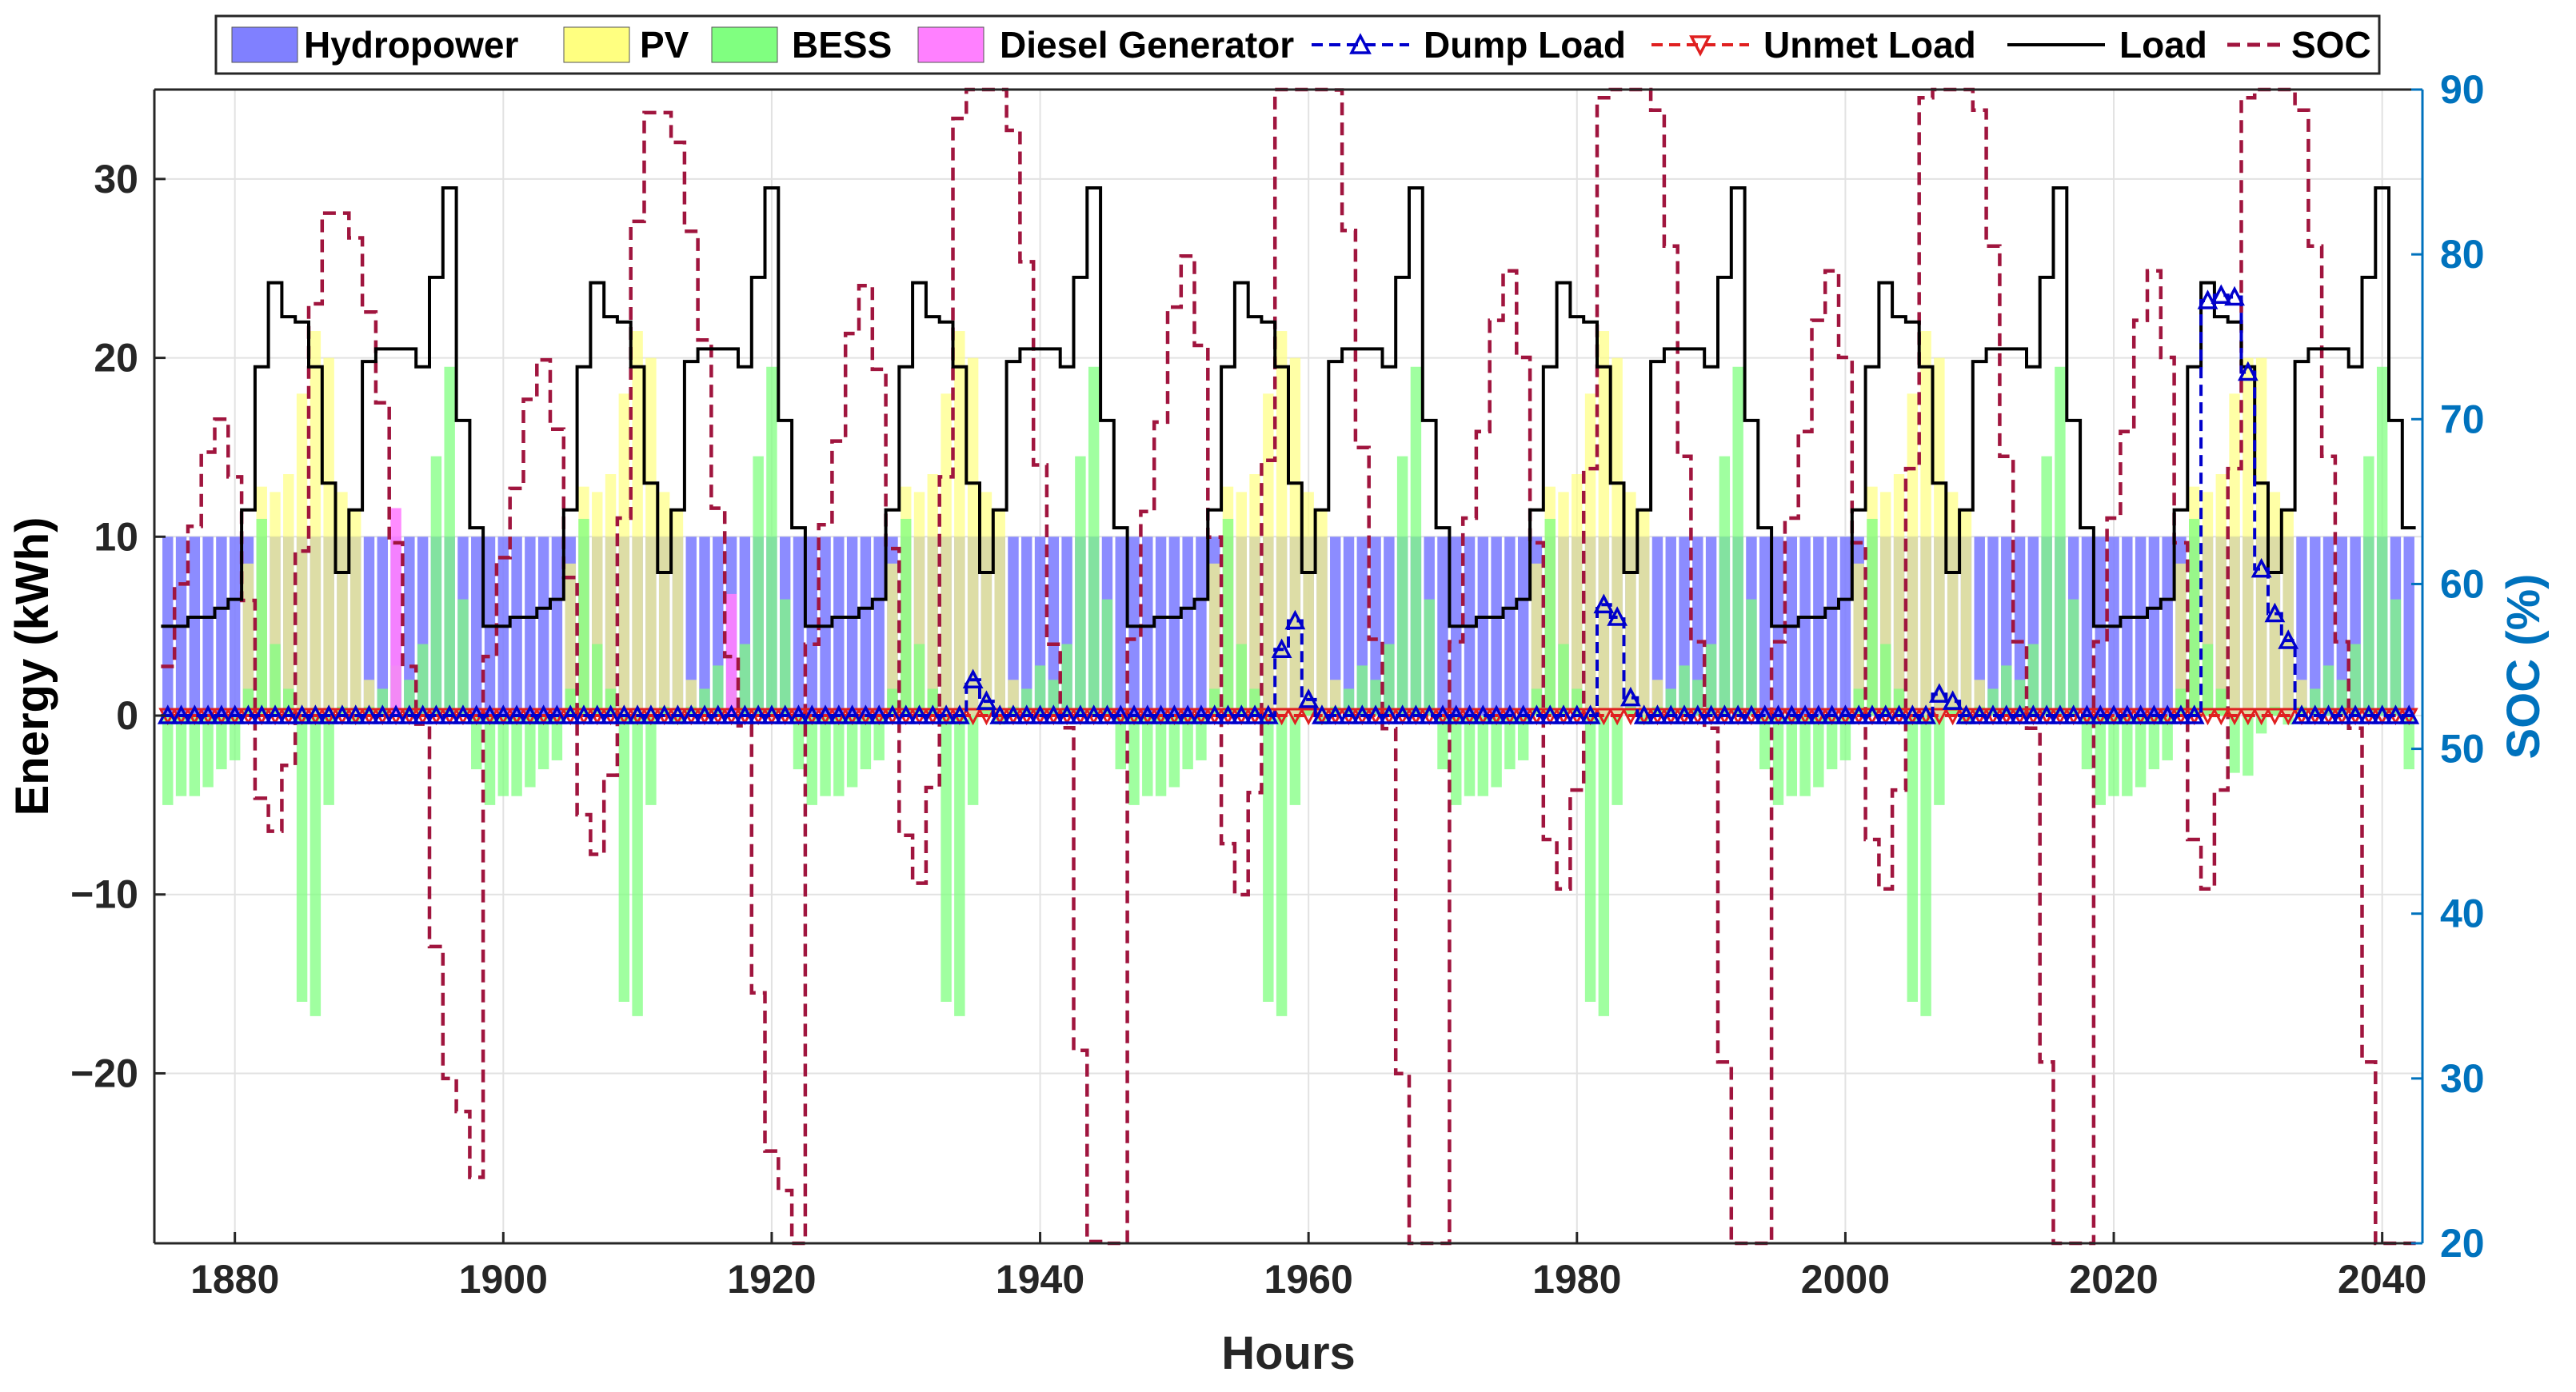 Image resolution: width=2576 pixels, height=1392 pixels. I want to click on x-tick-label: 2020, so click(2114, 1279).